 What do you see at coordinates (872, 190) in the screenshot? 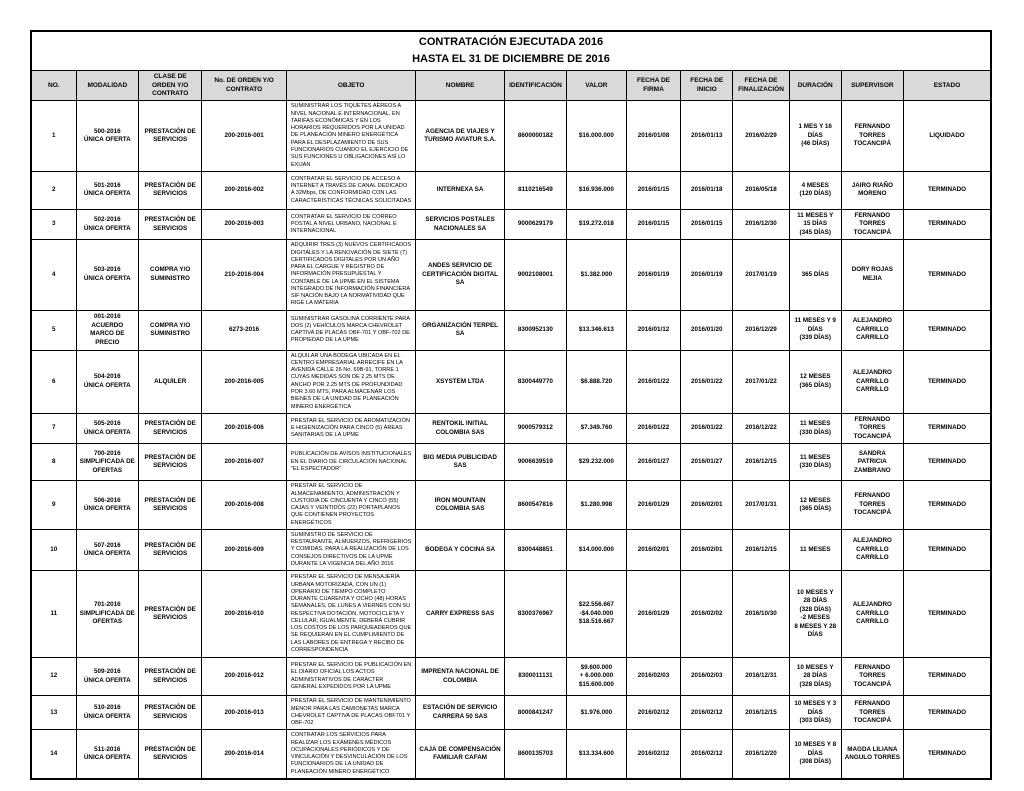
I see `cell-supervisor: JAIRO RIAÑO MORENO` at bounding box center [872, 190].